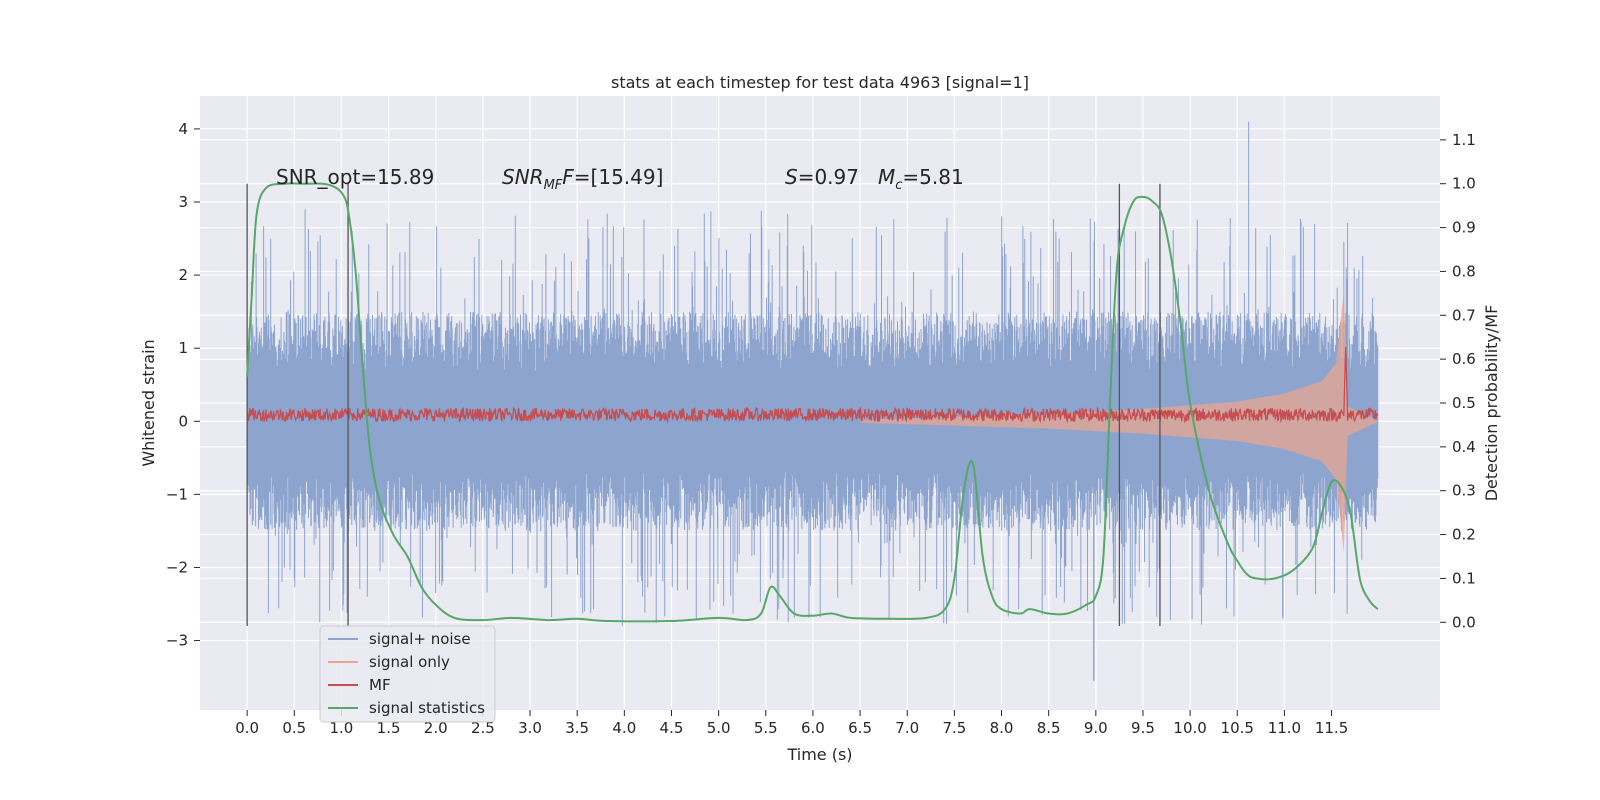 Image resolution: width=1600 pixels, height=800 pixels. Describe the element at coordinates (1464, 315) in the screenshot. I see `y2-tick-label: 0.7` at that location.